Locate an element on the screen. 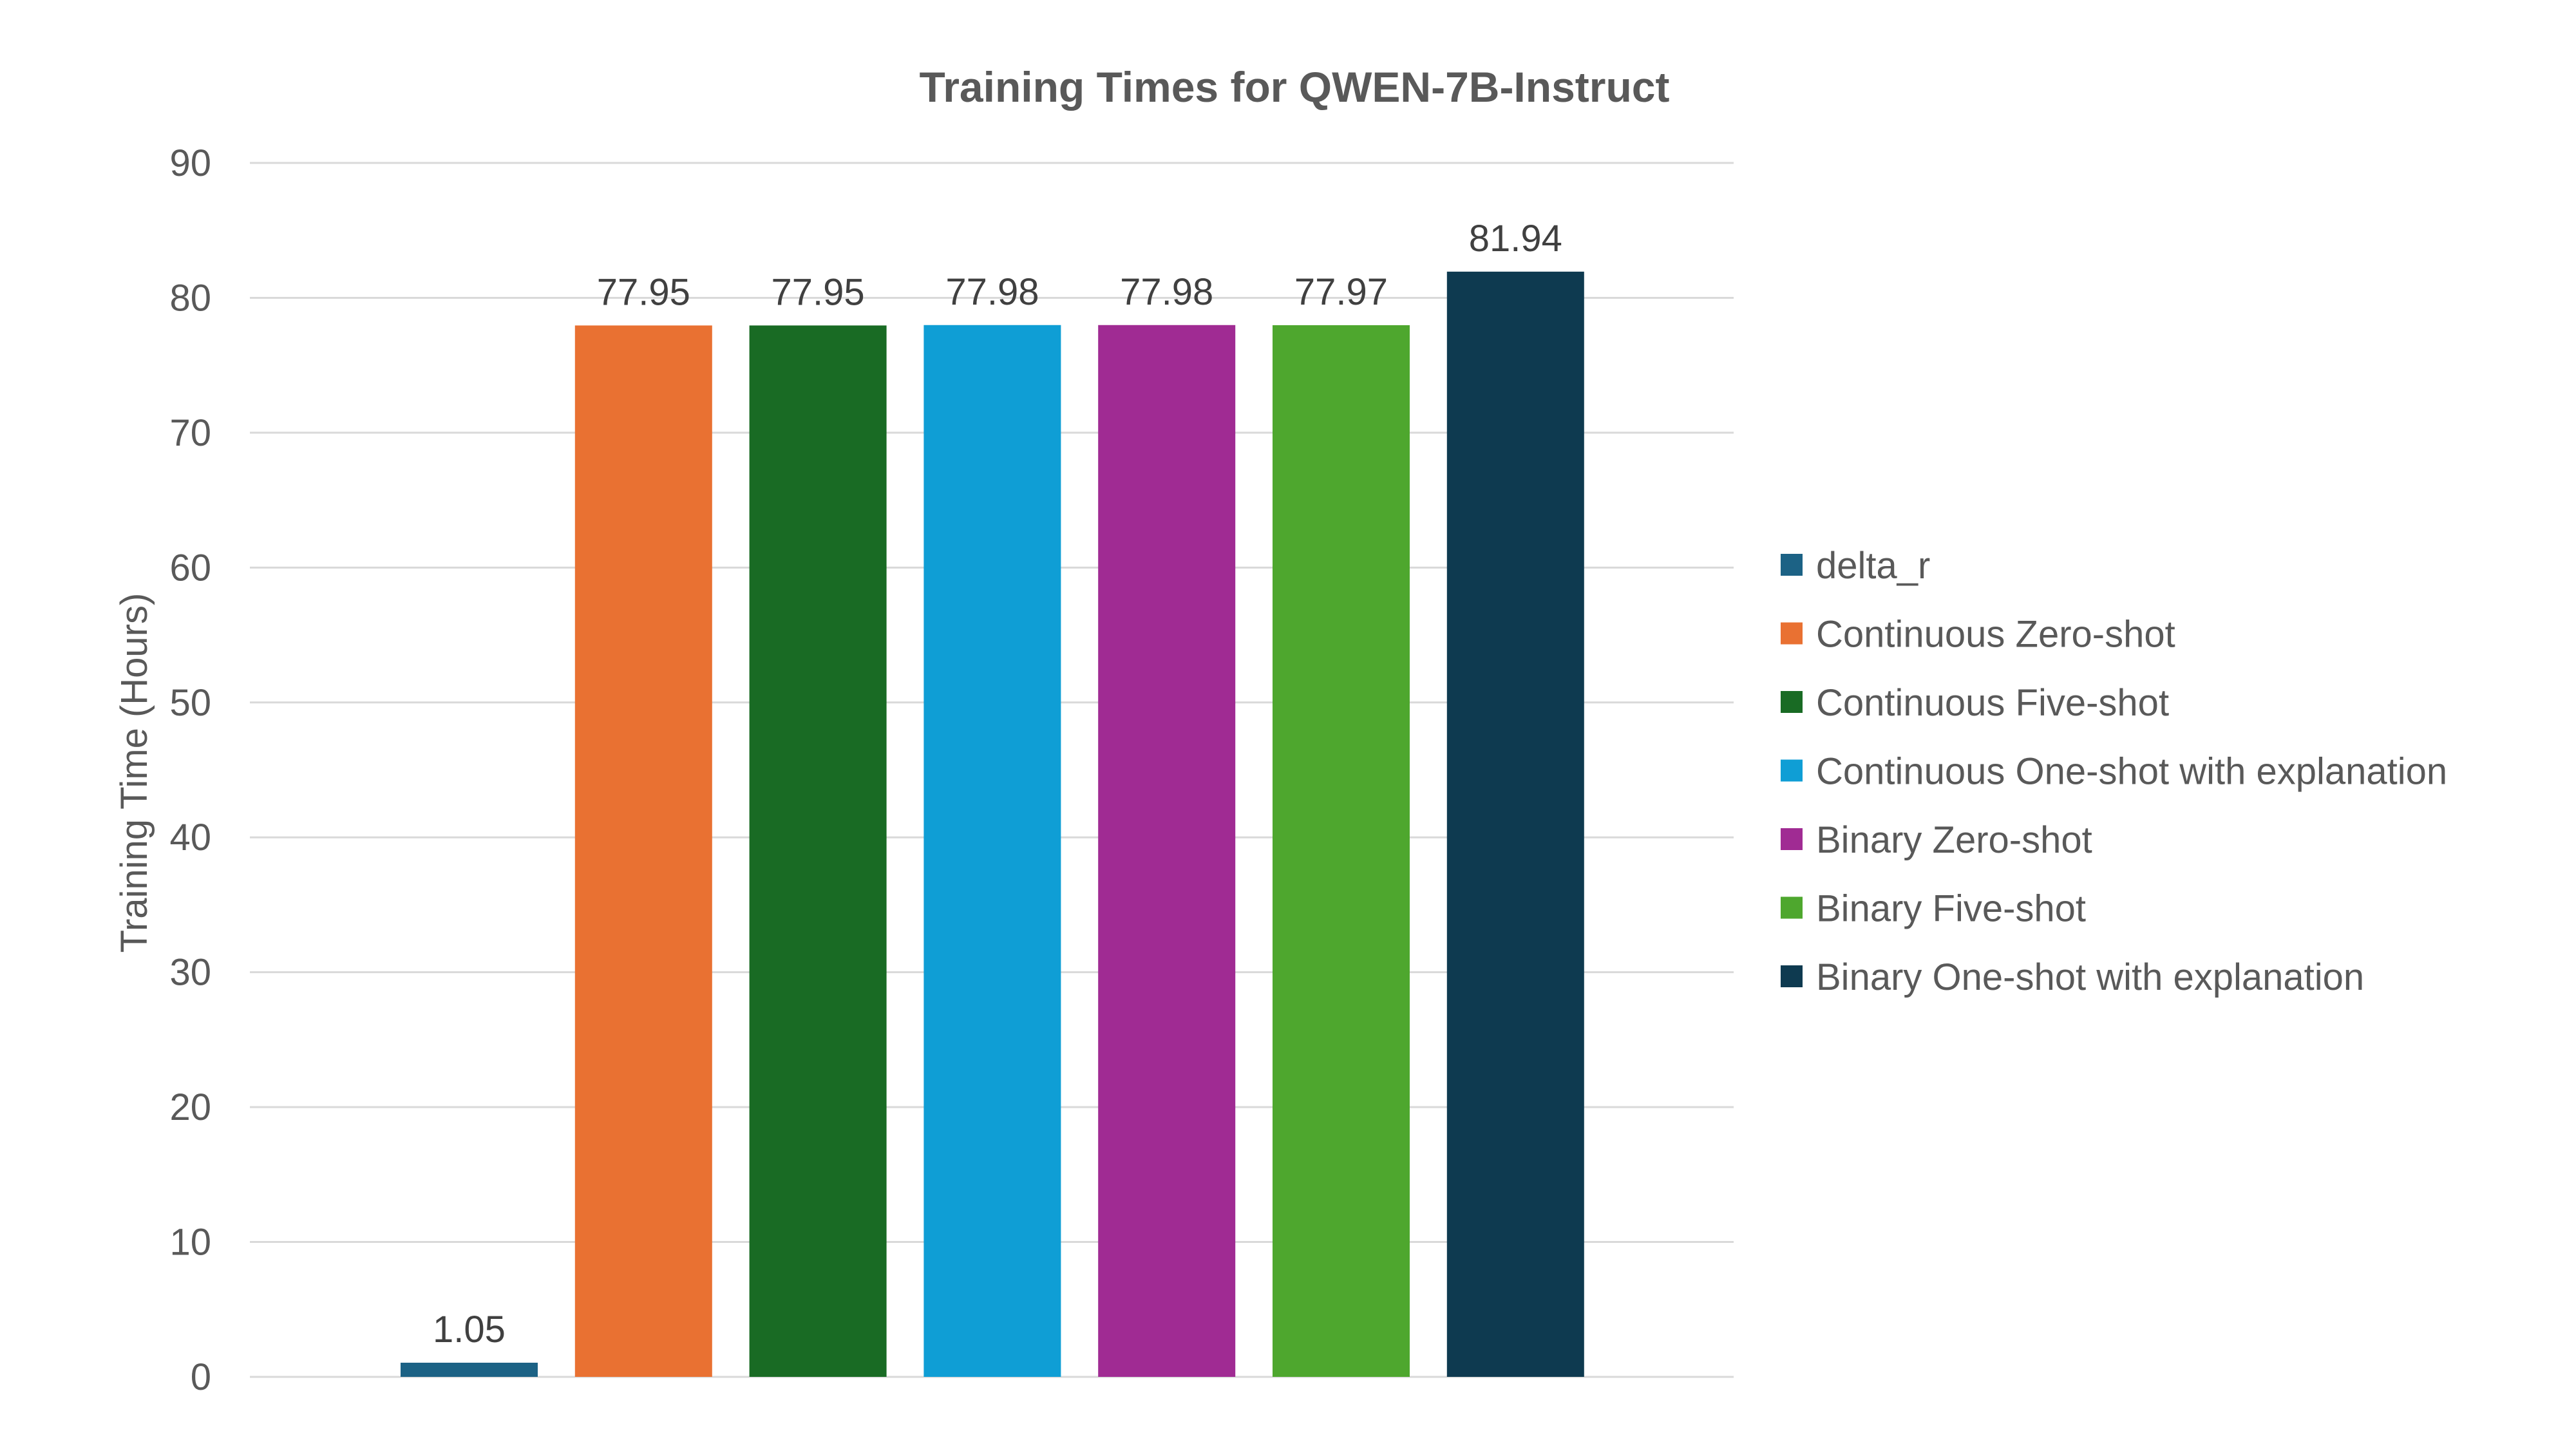 The image size is (2576, 1449). y-tick-label: 60 is located at coordinates (190, 568).